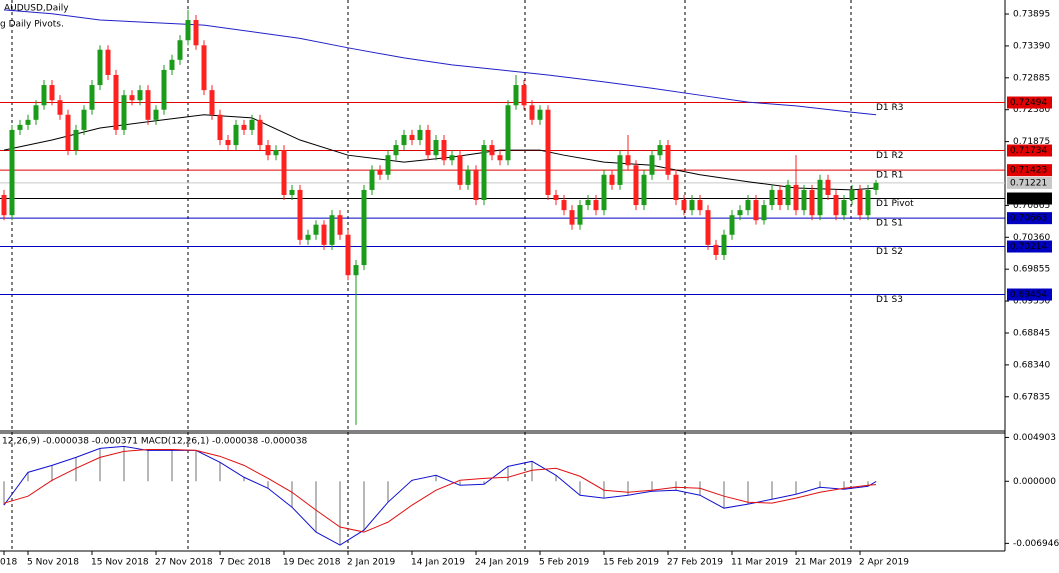 Image resolution: width=1059 pixels, height=573 pixels. What do you see at coordinates (120, 563) in the screenshot?
I see `x-tick-label: 15 Nov 2018` at bounding box center [120, 563].